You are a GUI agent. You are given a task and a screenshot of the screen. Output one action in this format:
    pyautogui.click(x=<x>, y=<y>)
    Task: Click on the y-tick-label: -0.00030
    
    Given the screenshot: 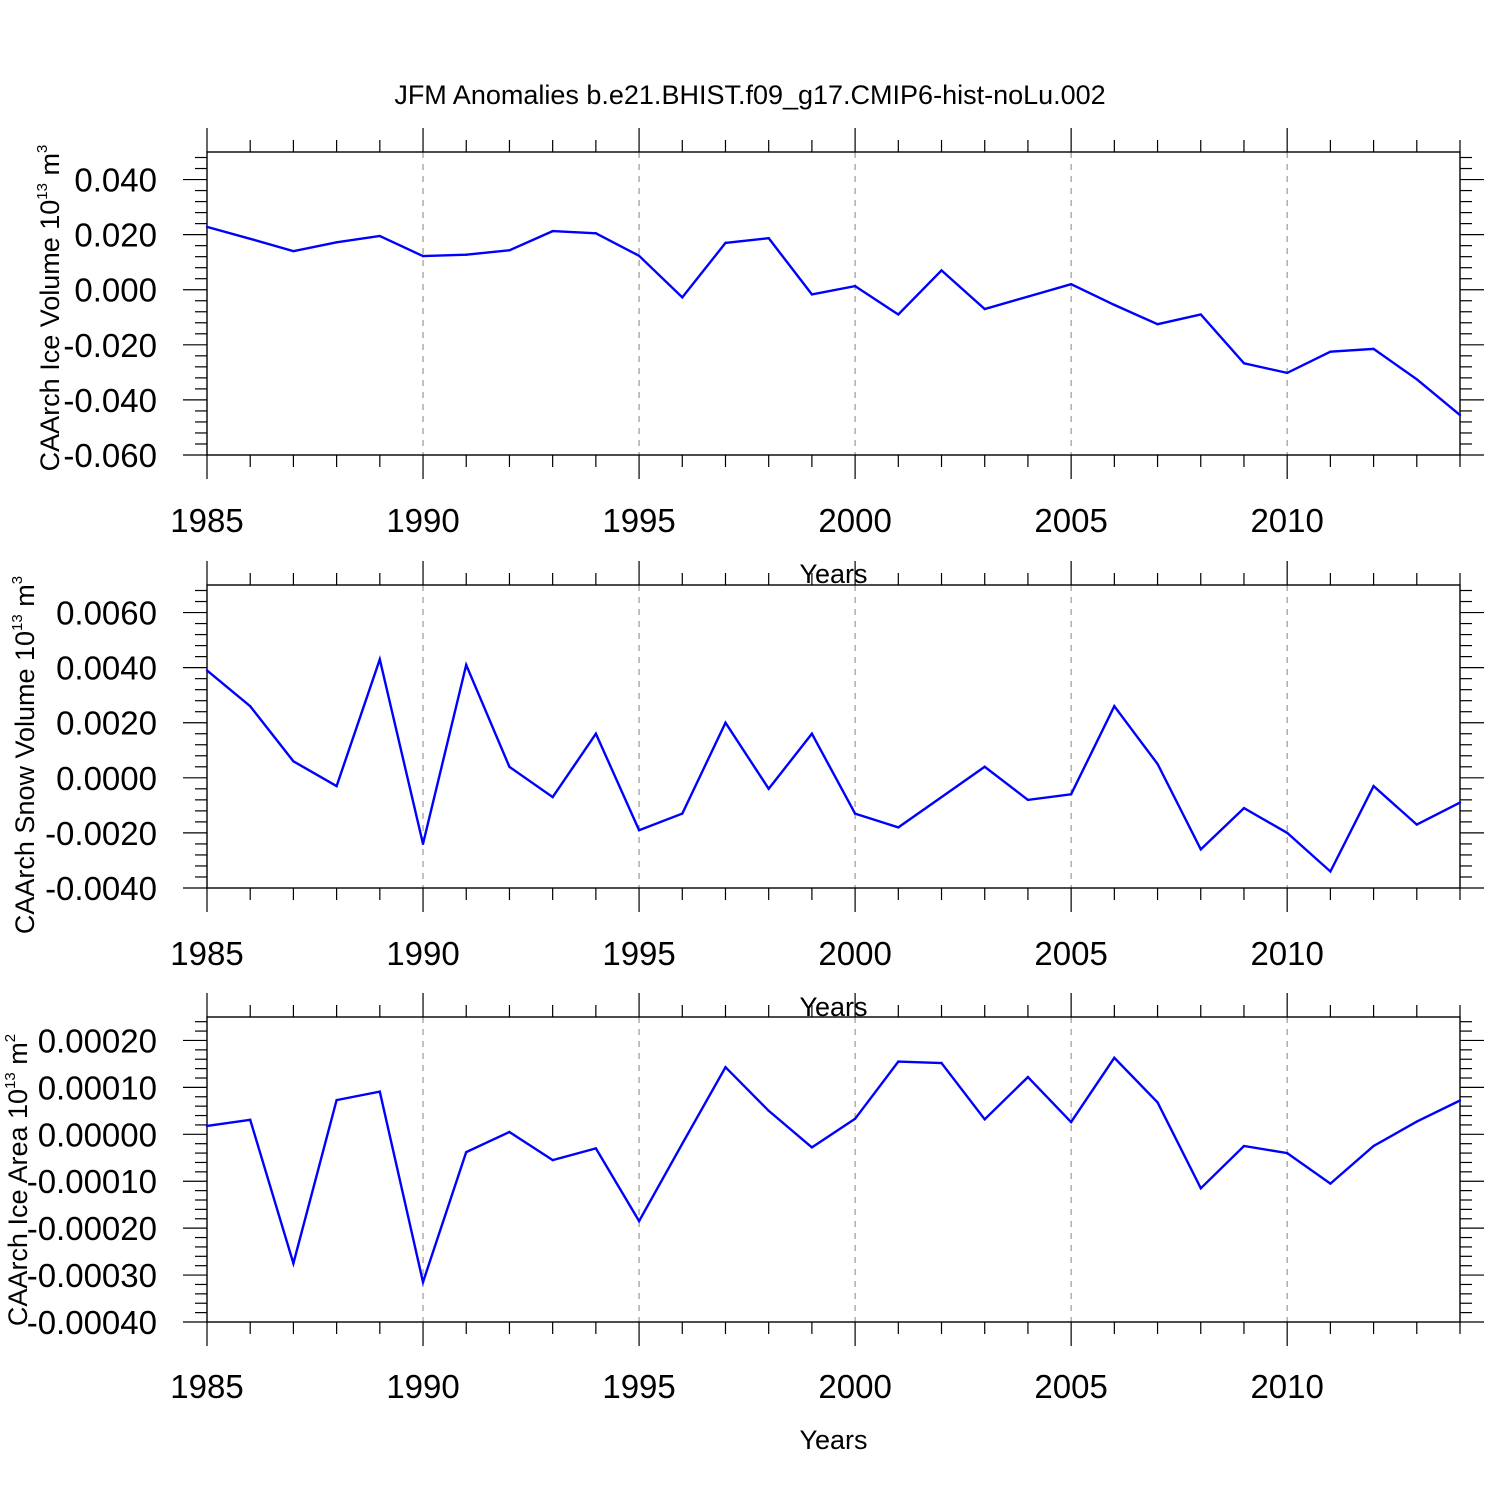 What is the action you would take?
    pyautogui.click(x=92, y=1275)
    